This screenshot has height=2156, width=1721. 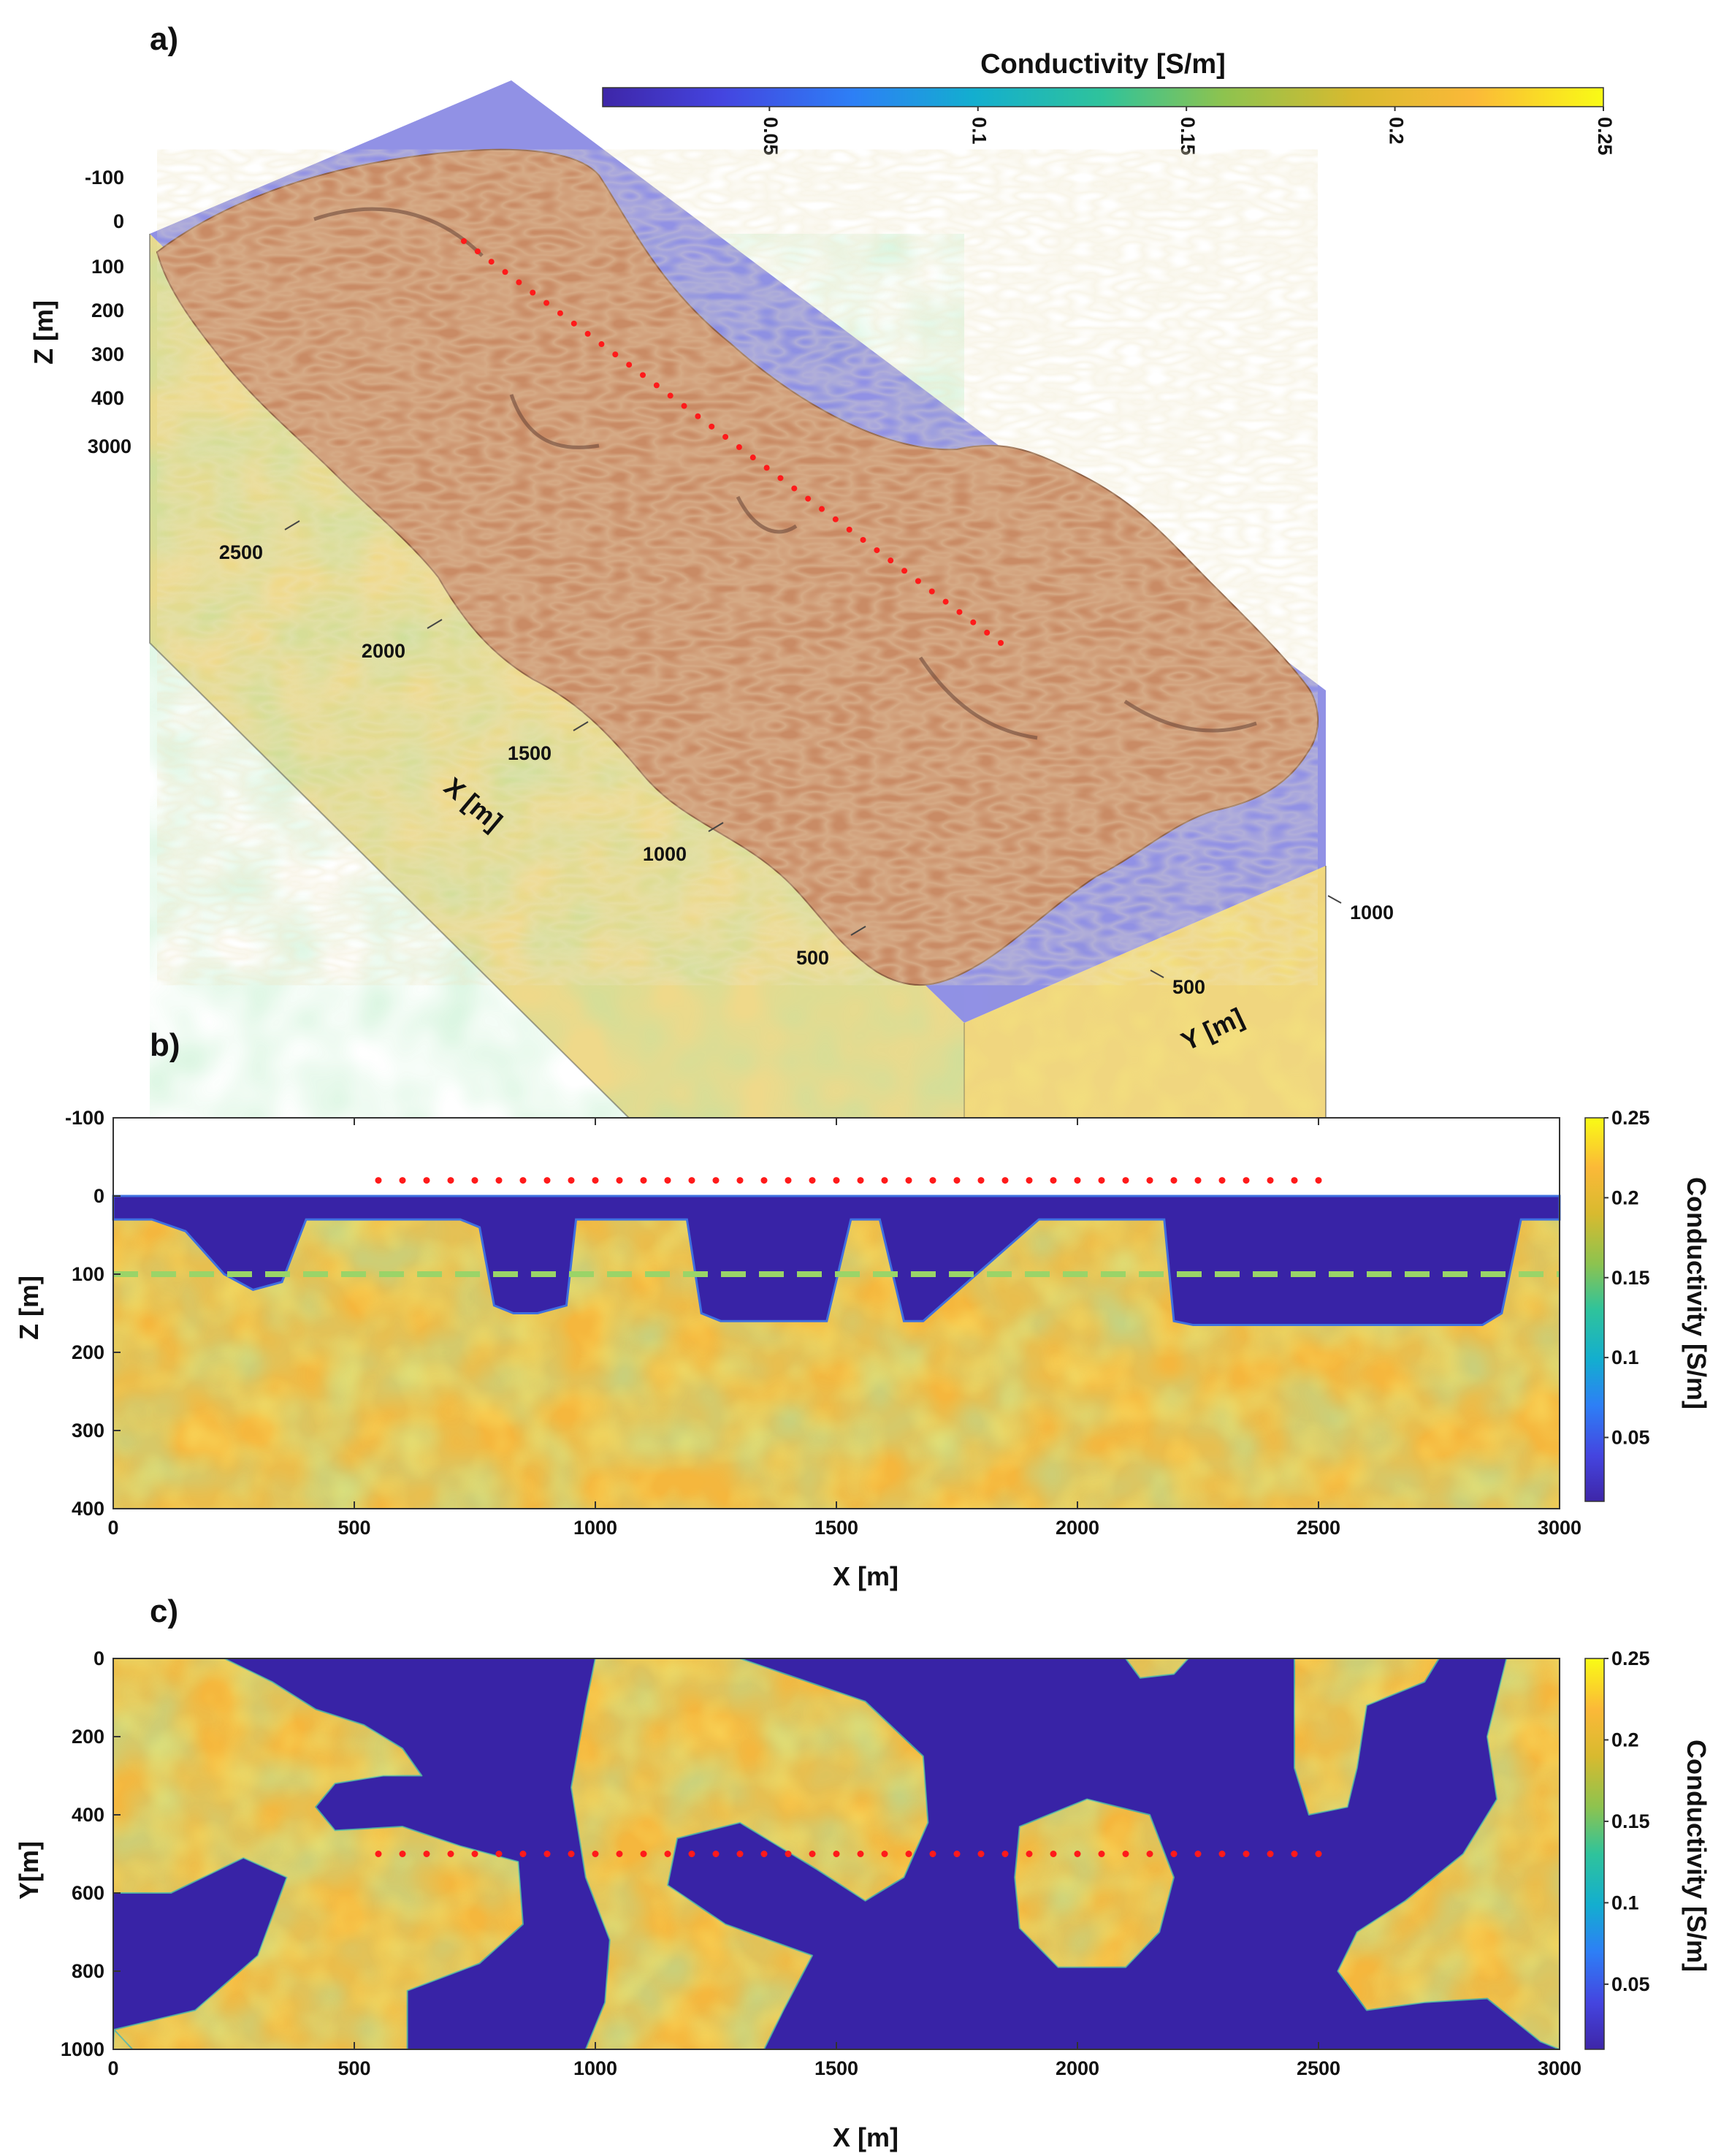 I want to click on x-tick-label: 3000, so click(x=109, y=446).